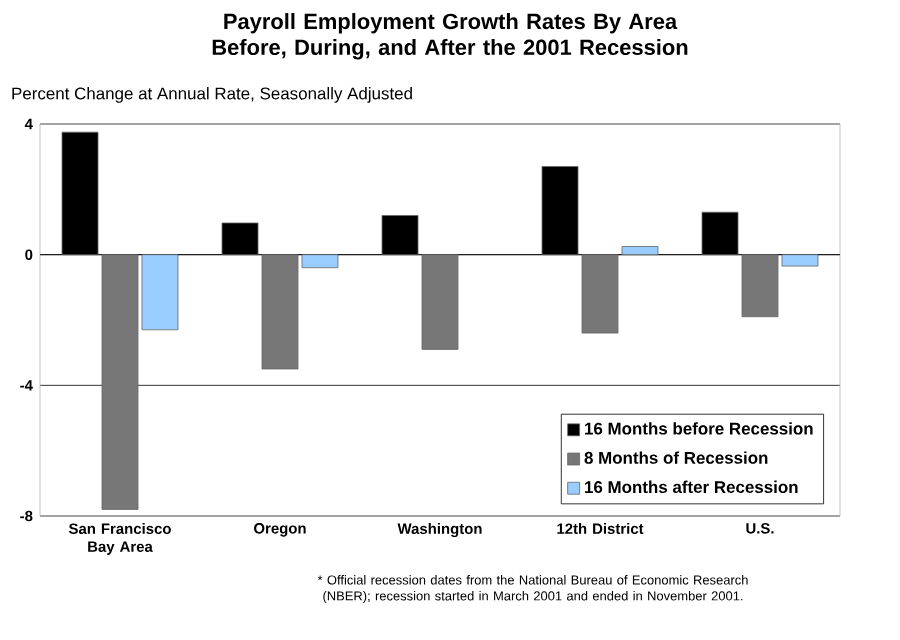  Describe the element at coordinates (212, 95) in the screenshot. I see `chart-subtitle: Percent Change at Annual Rate, Seasonally Adjusted` at that location.